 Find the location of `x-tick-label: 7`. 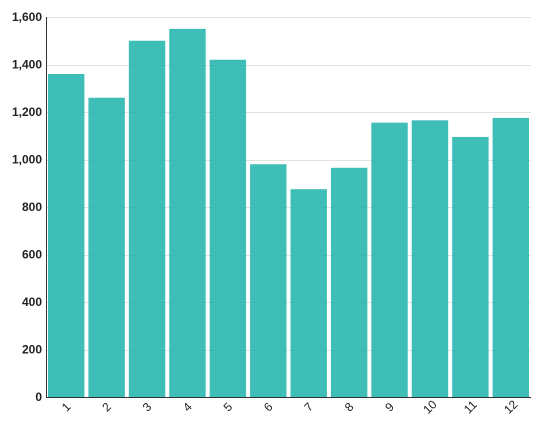

x-tick-label: 7 is located at coordinates (308, 406).